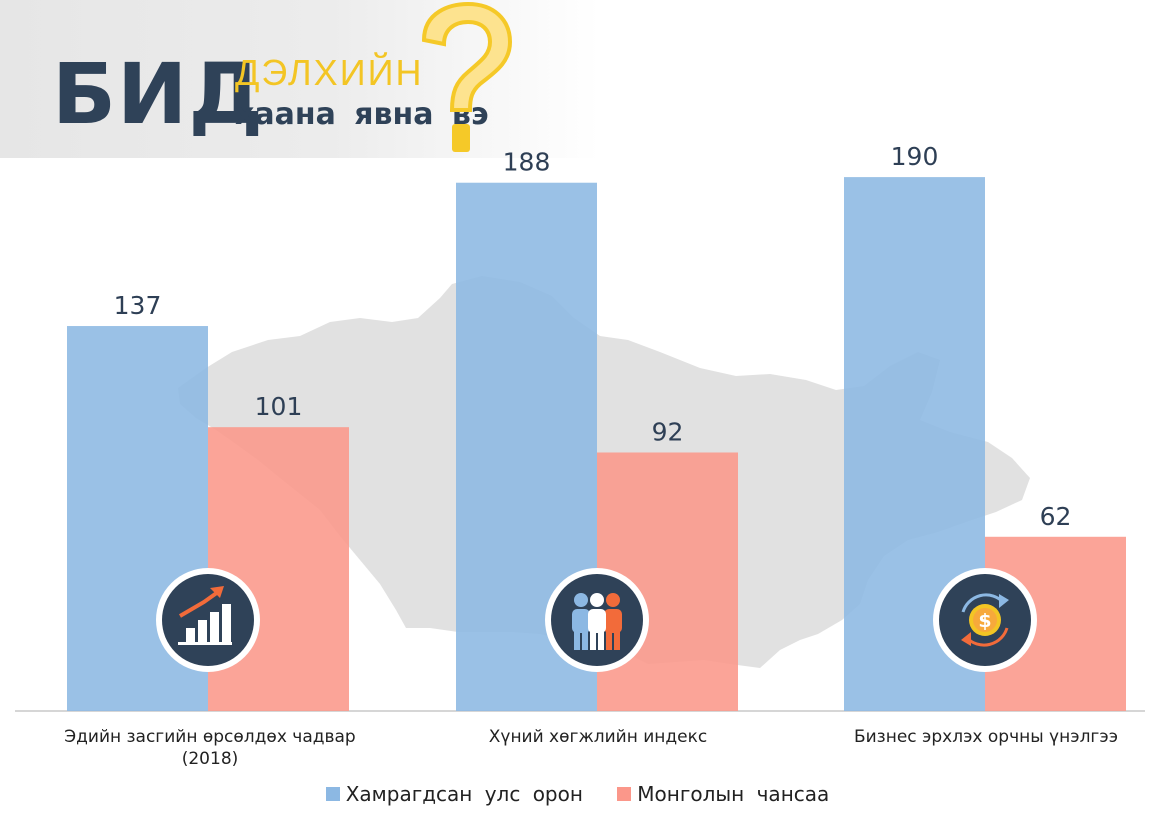 The height and width of the screenshot is (823, 1155). What do you see at coordinates (464, 794) in the screenshot?
I see `legend-label-blue: Хамрагдсан улс орон` at bounding box center [464, 794].